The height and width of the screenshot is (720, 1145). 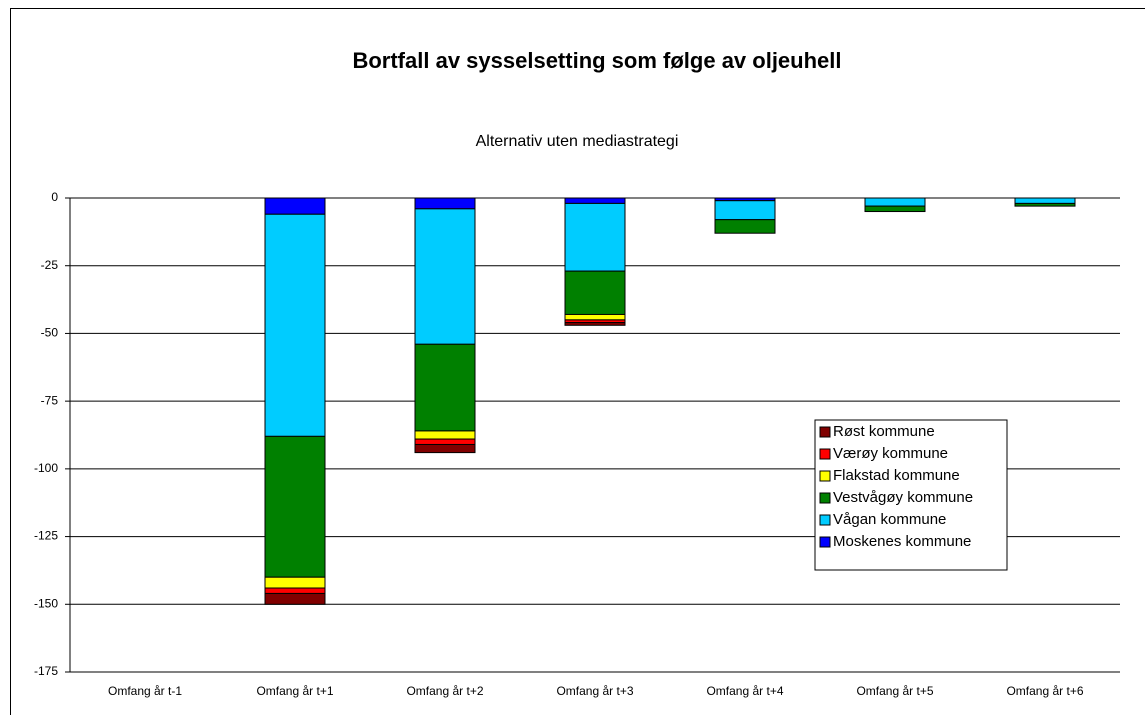 What do you see at coordinates (46, 671) in the screenshot?
I see `y-tick-label: -175` at bounding box center [46, 671].